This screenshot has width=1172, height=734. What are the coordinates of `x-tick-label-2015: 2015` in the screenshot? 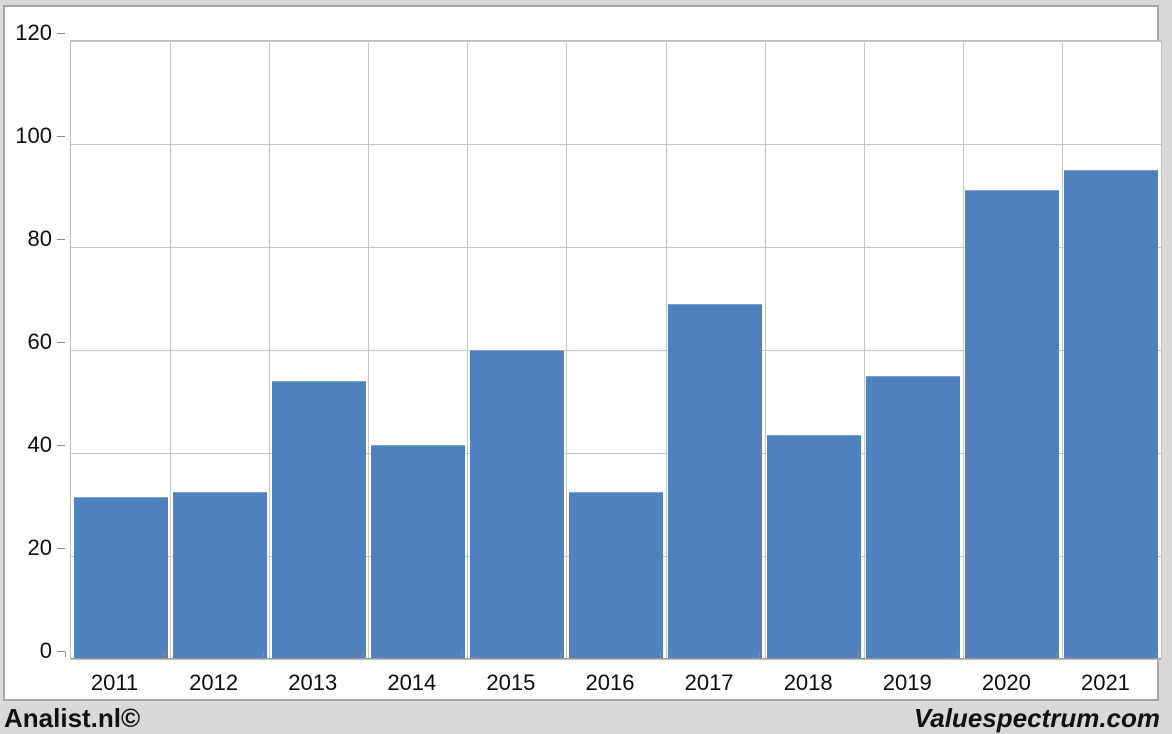 It's located at (511, 682).